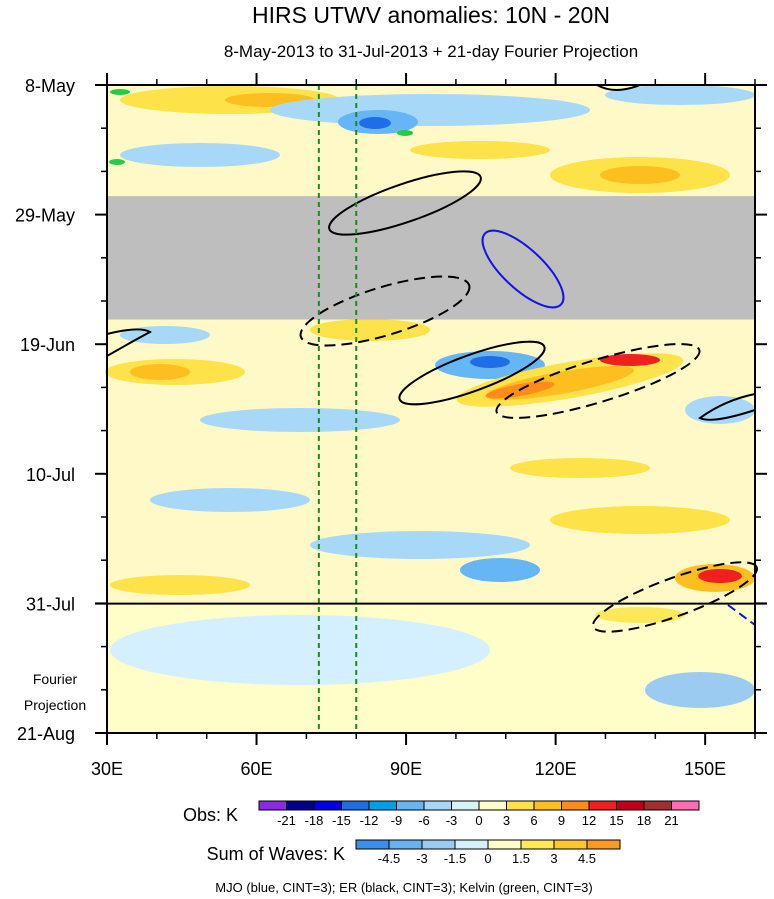 This screenshot has height=899, width=774. I want to click on legend-level-label: -4.5, so click(389, 858).